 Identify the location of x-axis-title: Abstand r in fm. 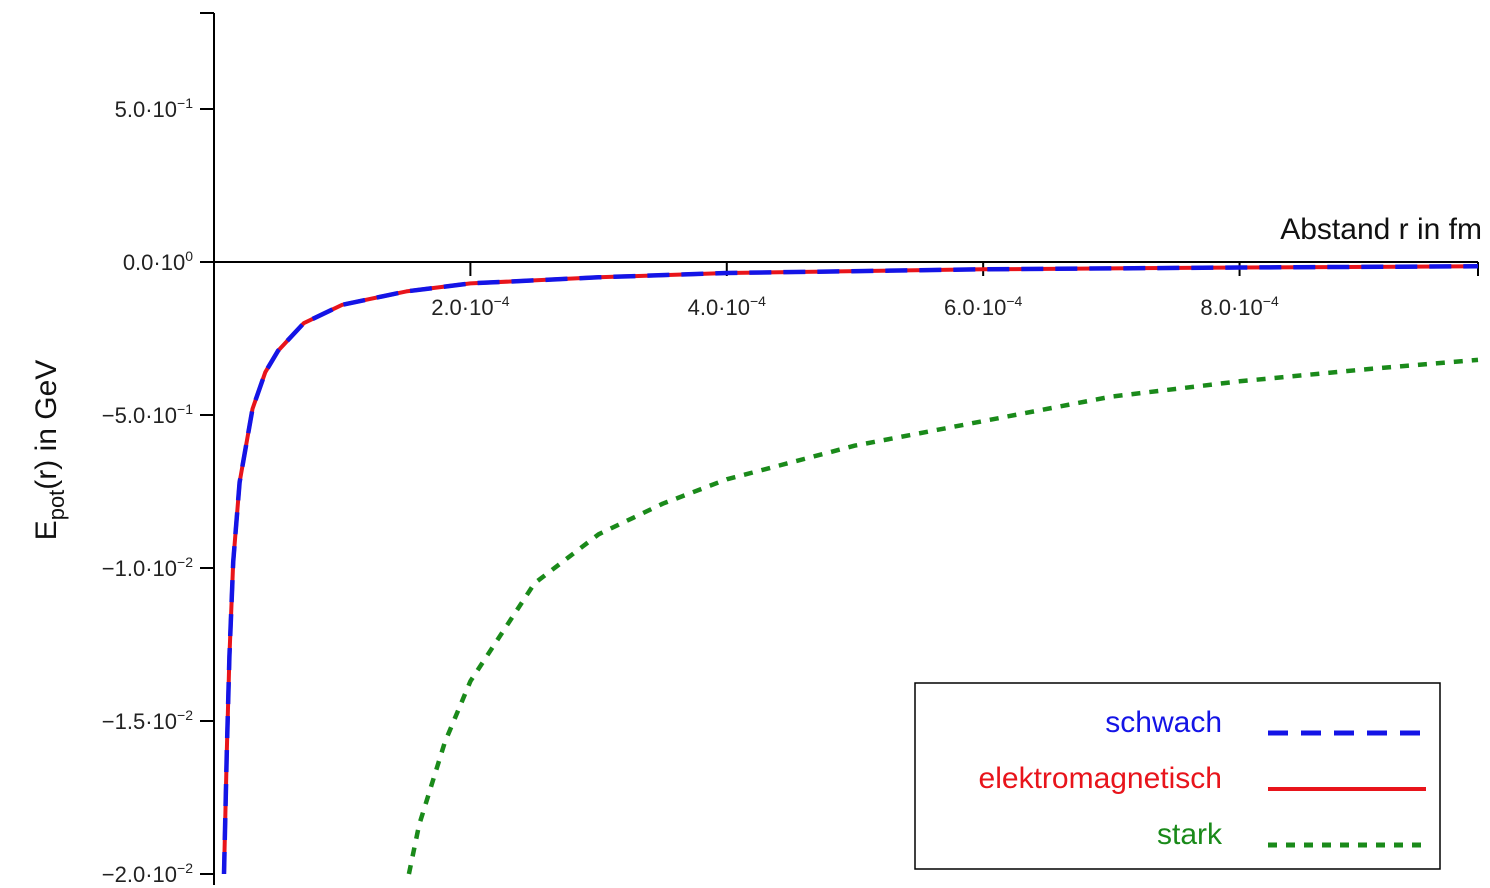
(1381, 229).